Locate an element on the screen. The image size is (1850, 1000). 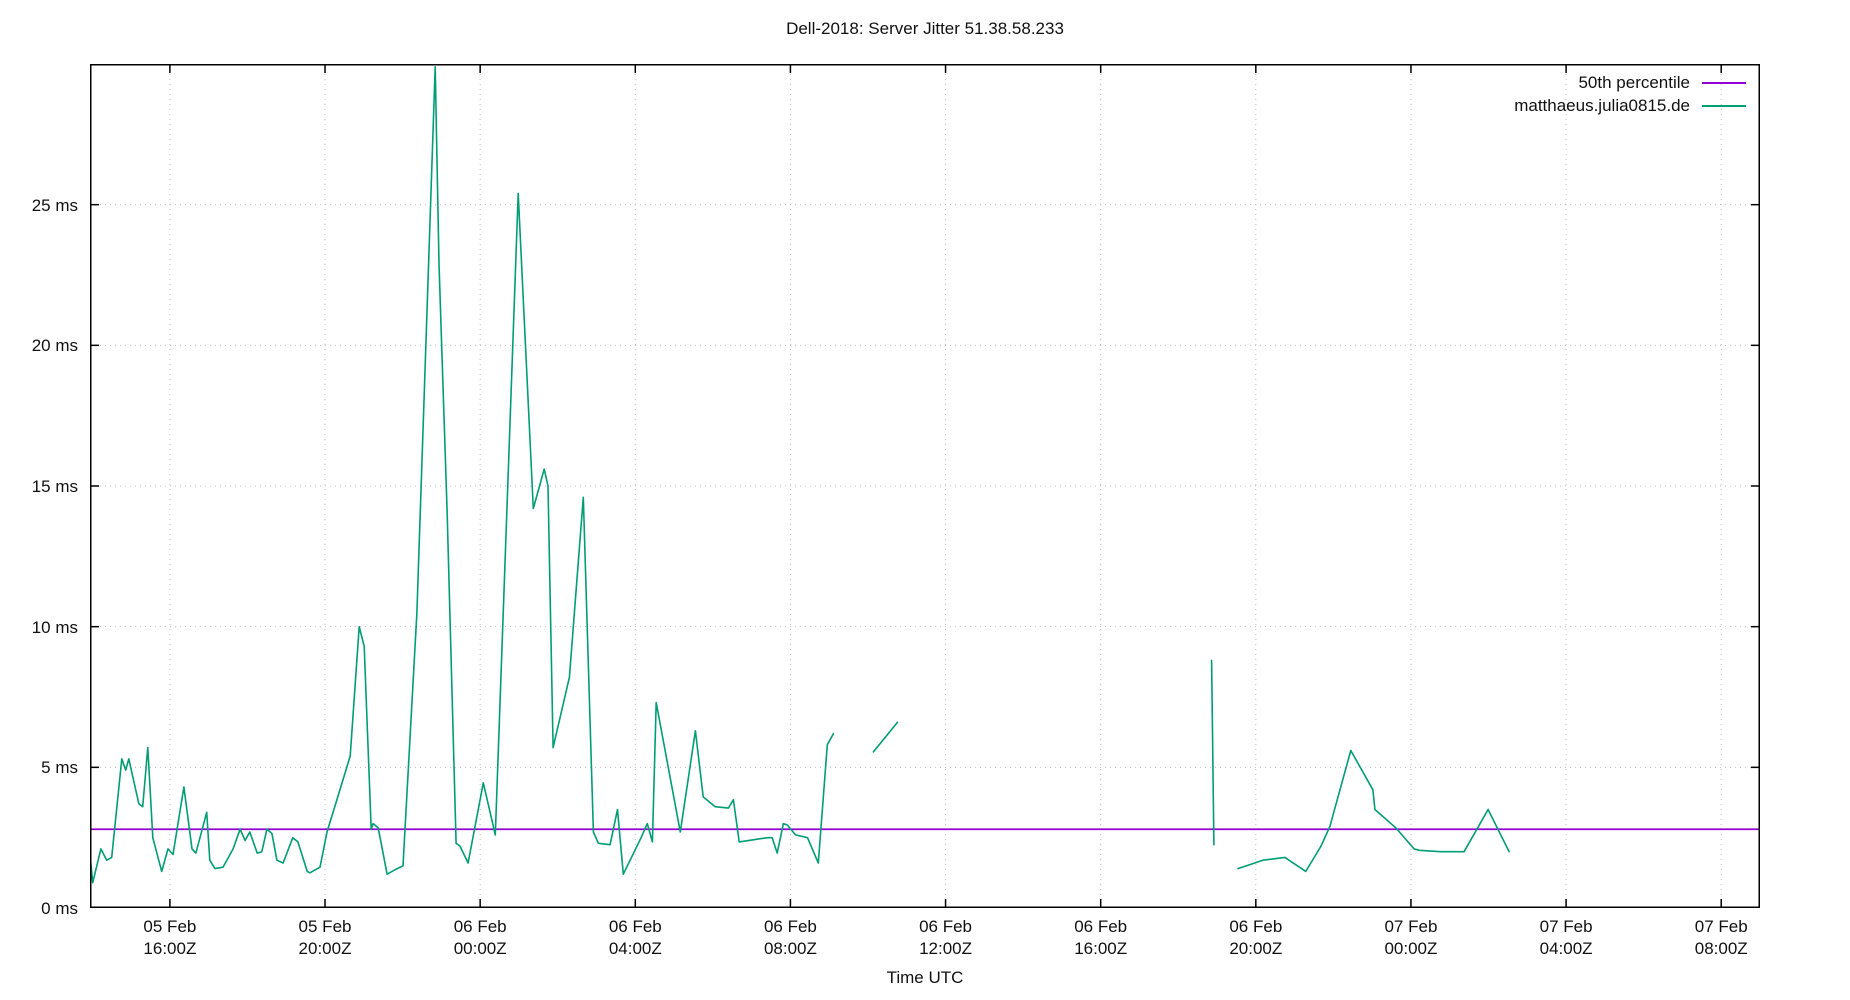
x-axis-title: Time UTC is located at coordinates (925, 977).